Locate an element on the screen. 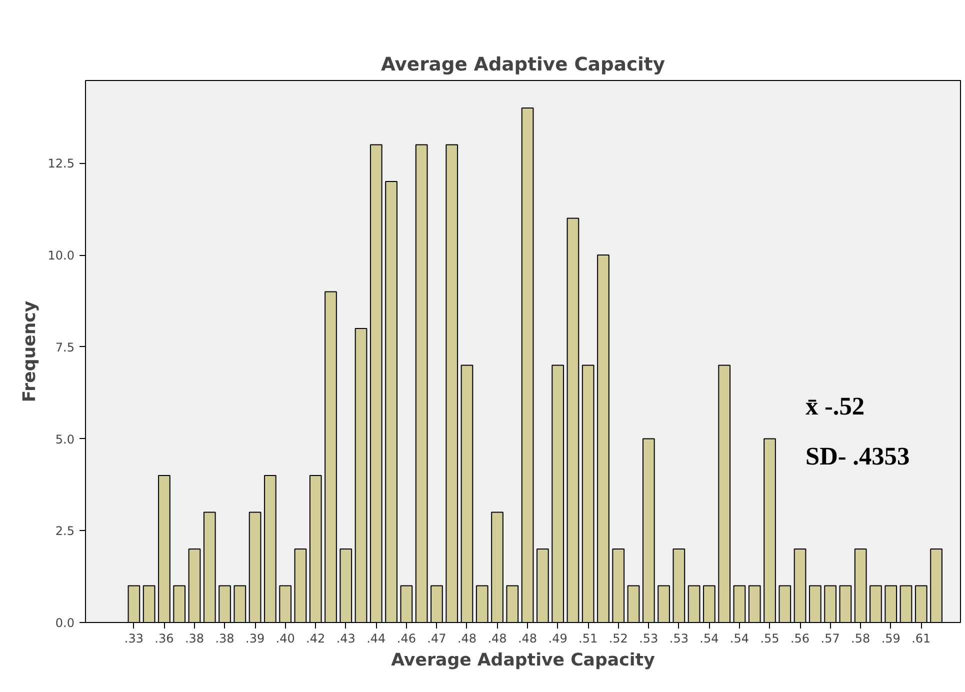 This screenshot has width=965, height=692. x-tick-label: .39 is located at coordinates (255, 639).